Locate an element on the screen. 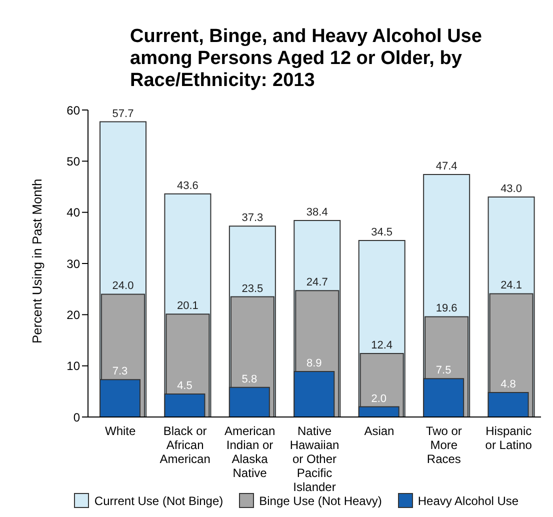 This screenshot has height=517, width=553. data-label: 34.5 is located at coordinates (382, 232).